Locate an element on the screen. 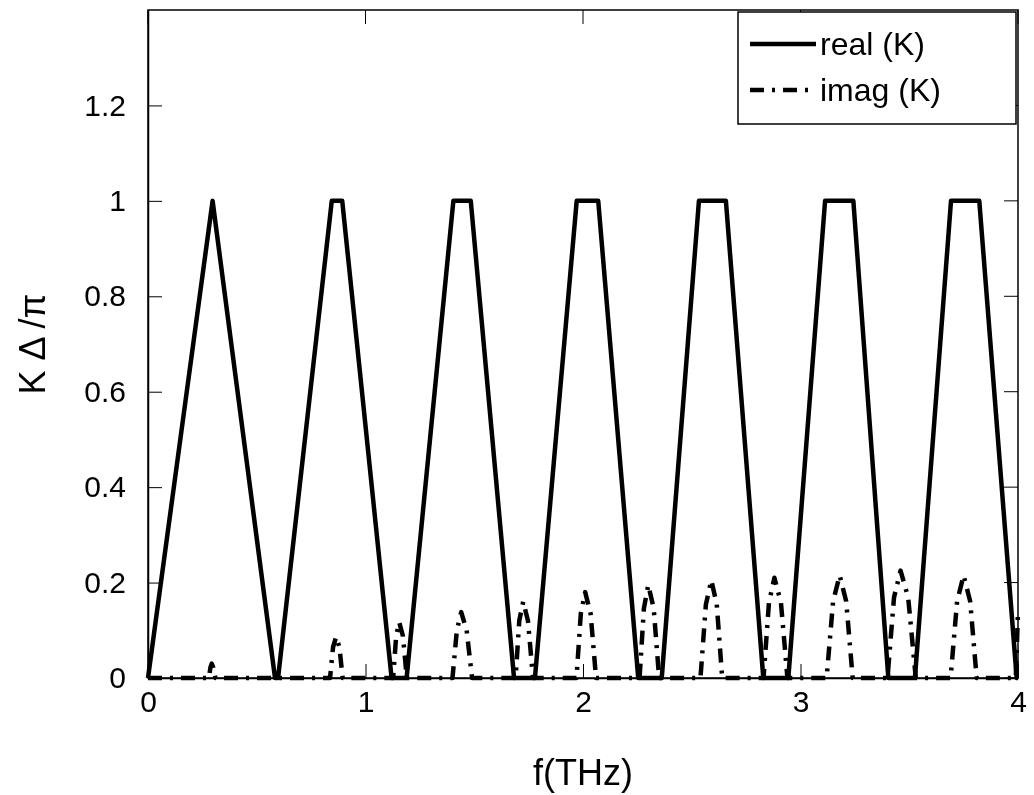 This screenshot has width=1034, height=795. y-tick-label: 0.8 is located at coordinates (105, 296).